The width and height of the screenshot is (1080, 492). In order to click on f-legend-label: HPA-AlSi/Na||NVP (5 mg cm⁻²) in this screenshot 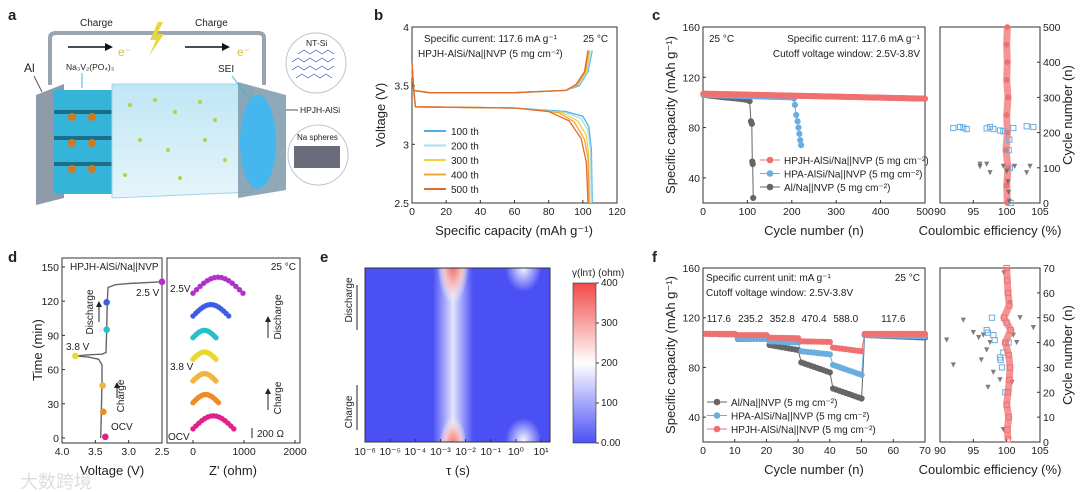, I will do `click(800, 417)`.